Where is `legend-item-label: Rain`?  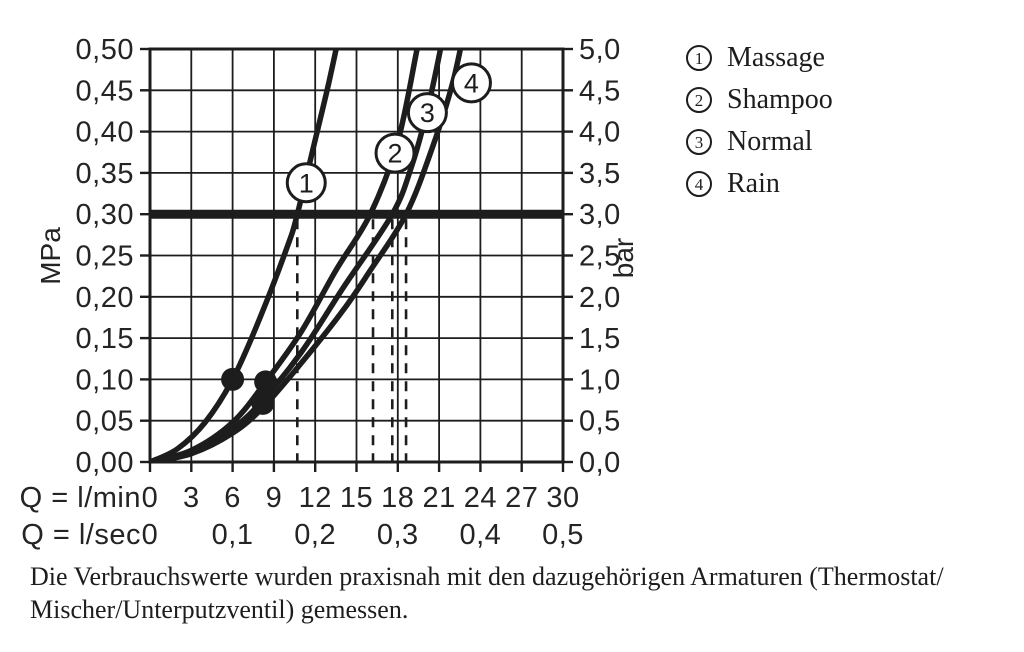
legend-item-label: Rain is located at coordinates (753, 183).